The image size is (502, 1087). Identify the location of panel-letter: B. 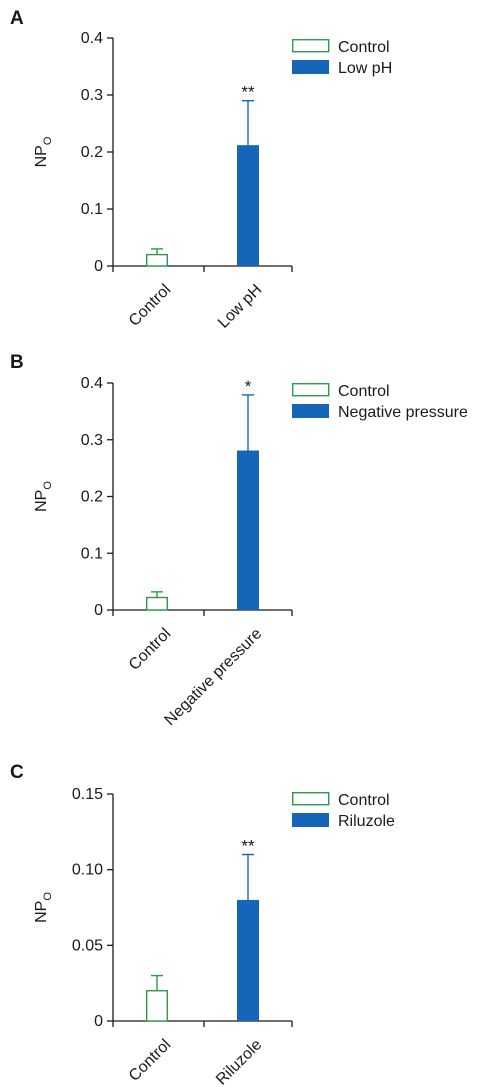
(17, 362).